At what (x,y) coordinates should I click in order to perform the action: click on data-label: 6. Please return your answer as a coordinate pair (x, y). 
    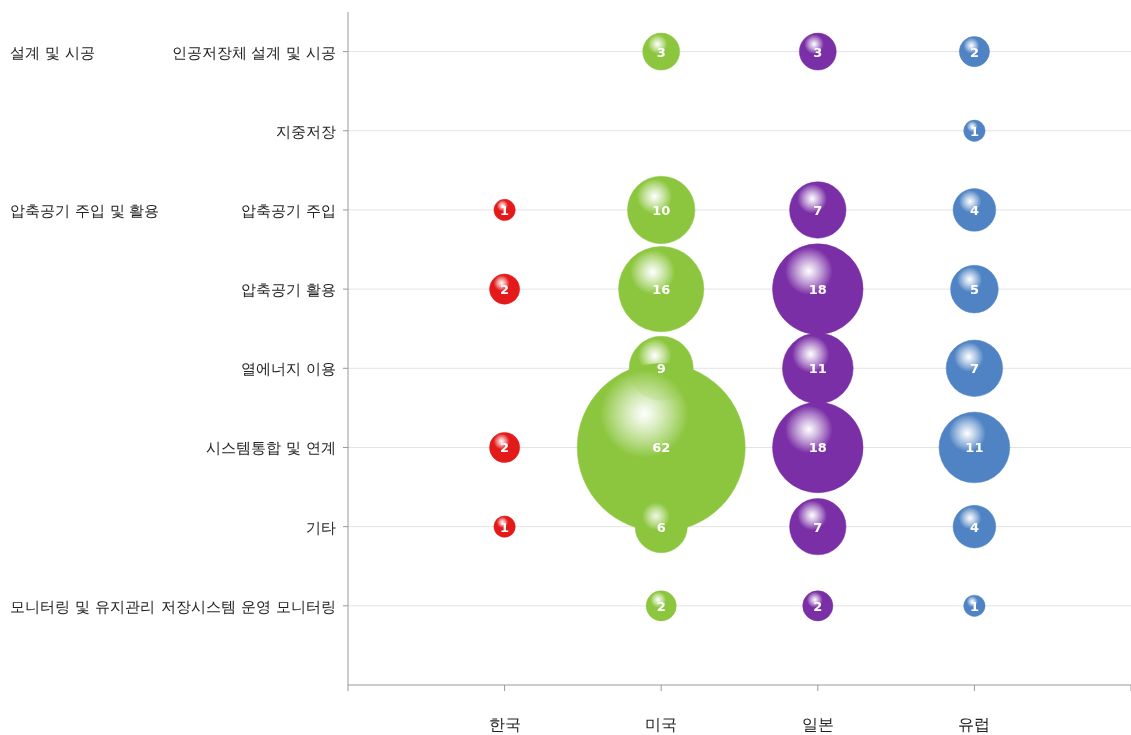
    Looking at the image, I should click on (661, 527).